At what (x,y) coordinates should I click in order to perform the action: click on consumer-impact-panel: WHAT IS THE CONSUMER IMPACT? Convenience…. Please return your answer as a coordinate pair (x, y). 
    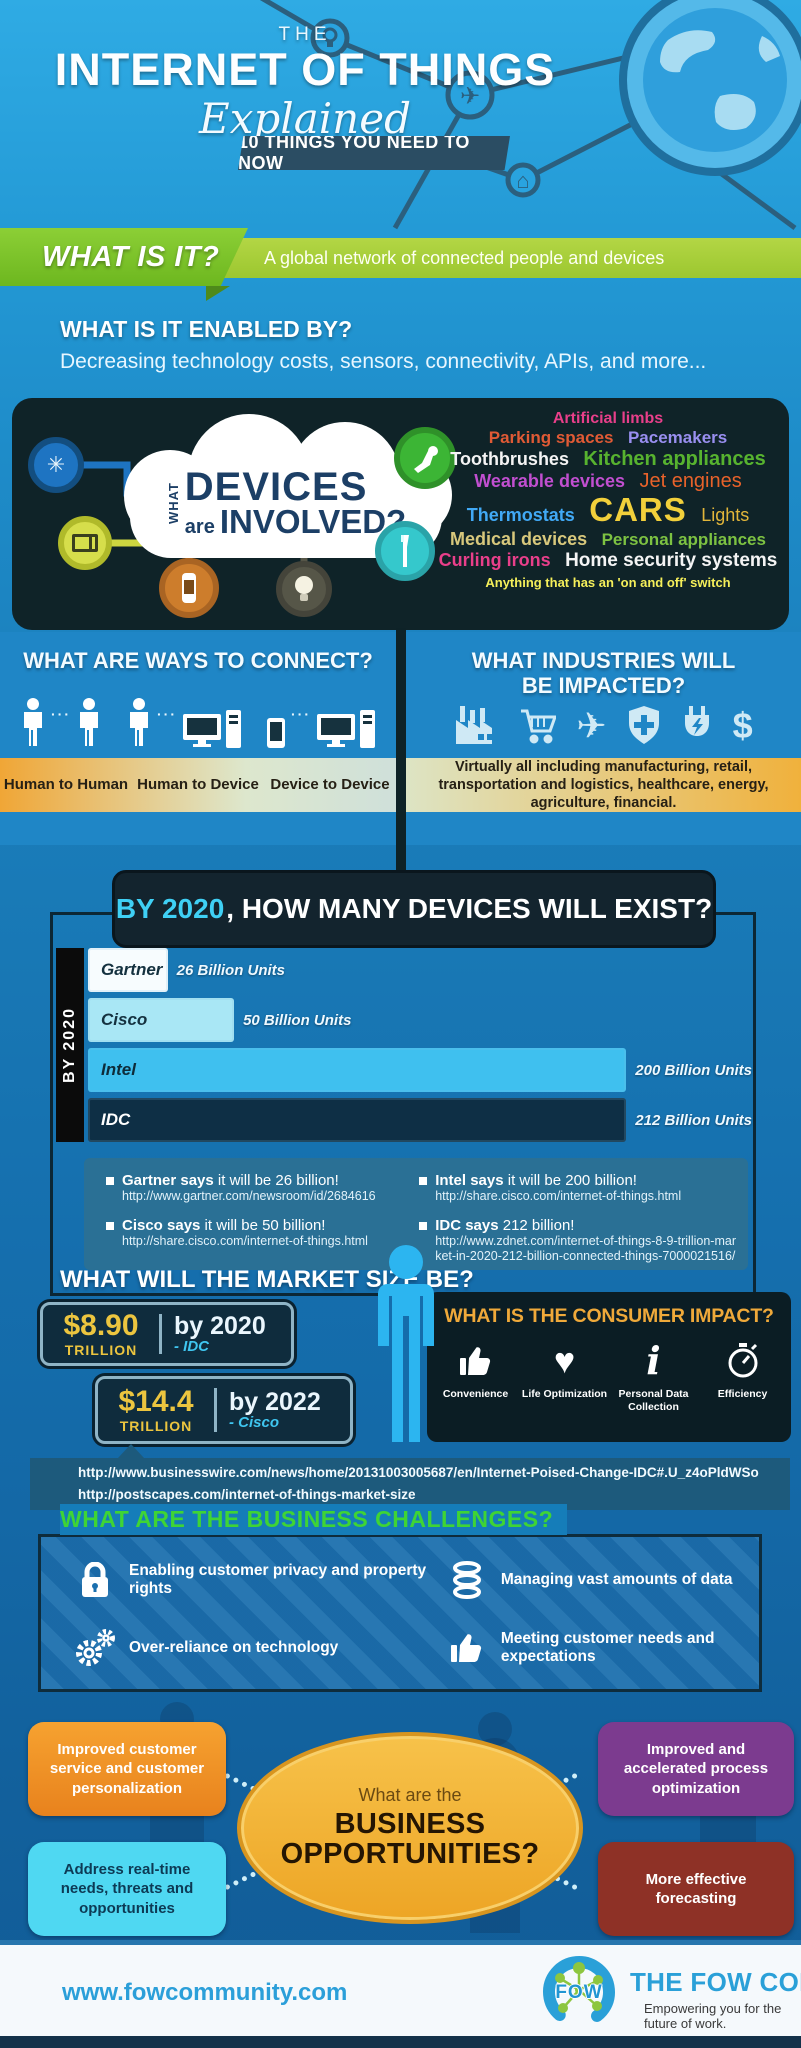
    Looking at the image, I should click on (609, 1367).